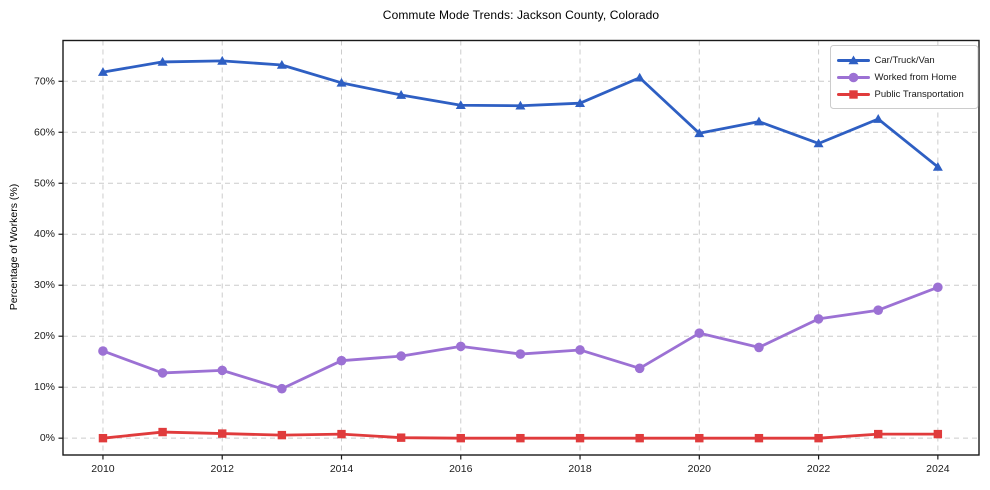 The height and width of the screenshot is (490, 990). Describe the element at coordinates (44, 132) in the screenshot. I see `y-tick-label: 60%` at that location.